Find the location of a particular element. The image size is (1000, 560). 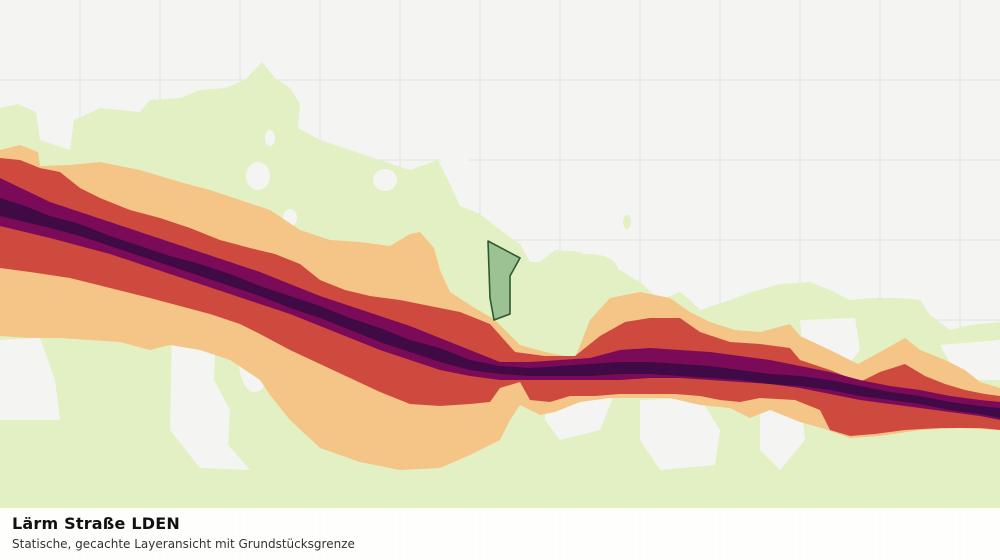

parcel-boundary is located at coordinates (504, 280).